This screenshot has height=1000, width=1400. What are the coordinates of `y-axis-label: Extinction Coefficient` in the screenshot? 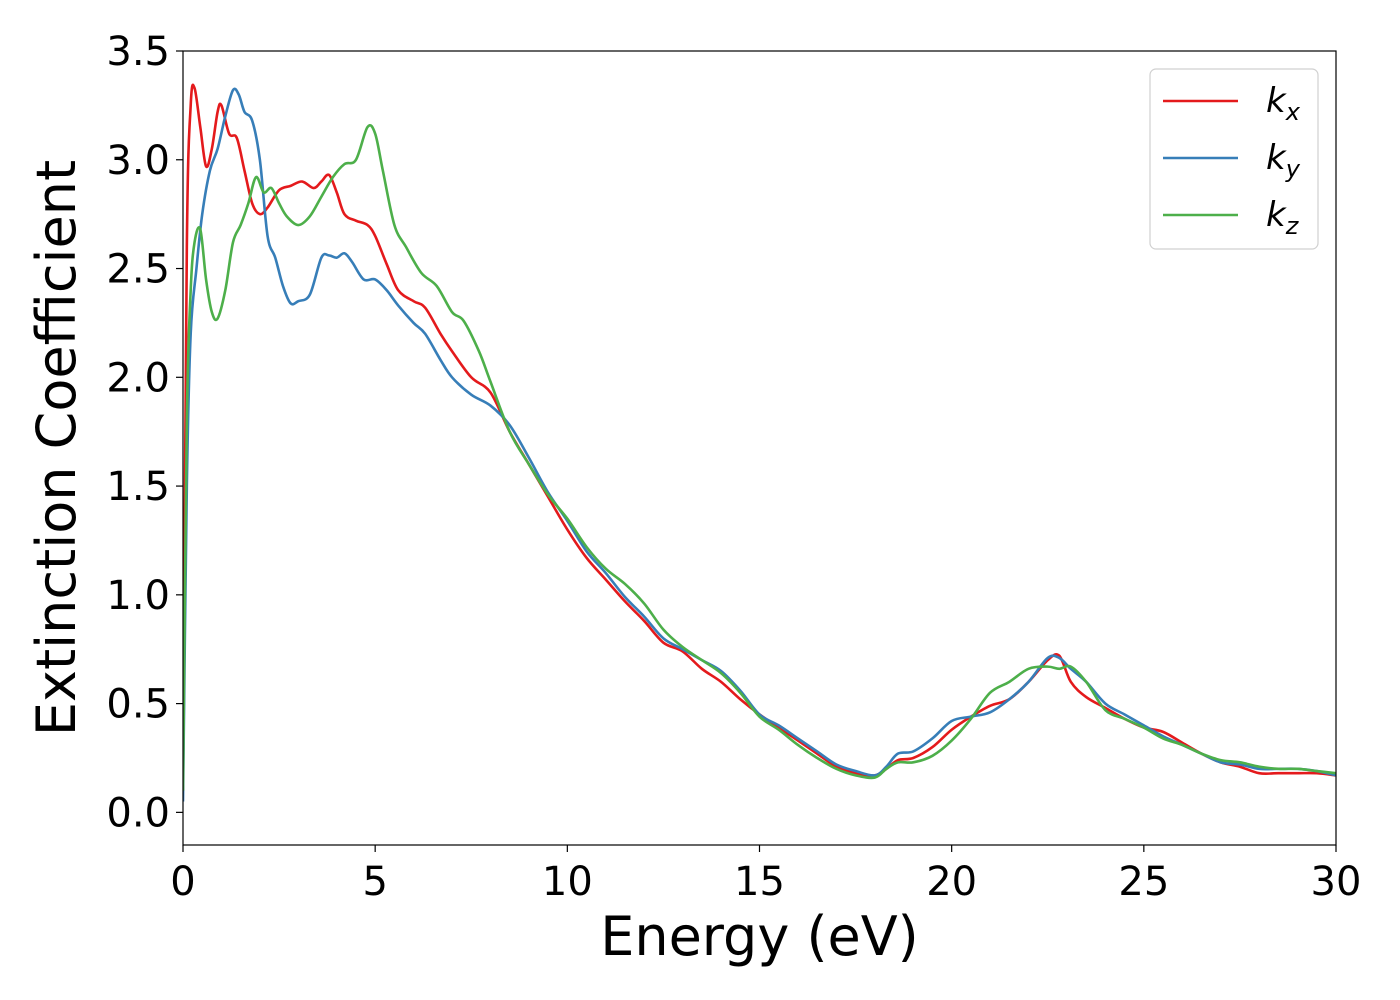 It's located at (56, 448).